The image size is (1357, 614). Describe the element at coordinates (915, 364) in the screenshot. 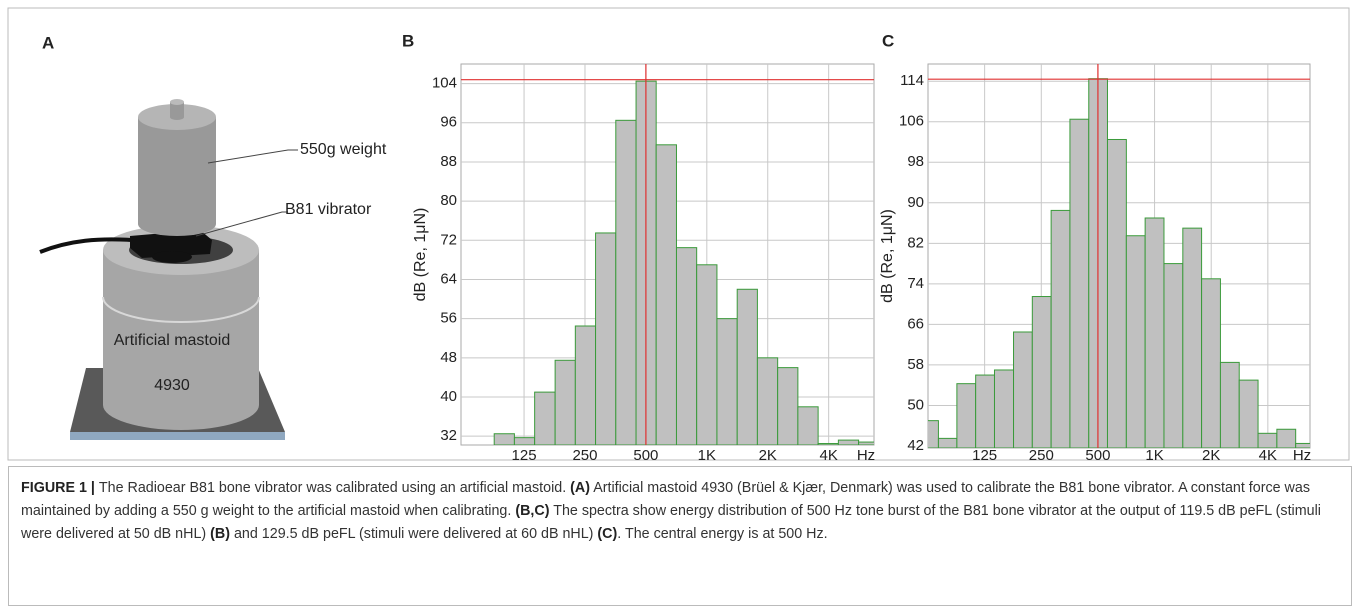

I see `y-tick-label: 58` at that location.